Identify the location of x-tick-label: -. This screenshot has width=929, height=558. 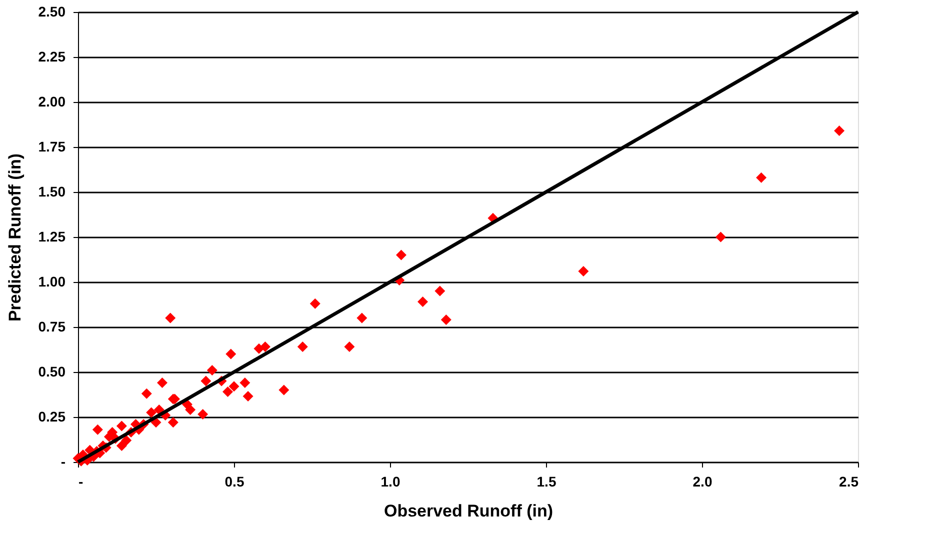
(81, 482).